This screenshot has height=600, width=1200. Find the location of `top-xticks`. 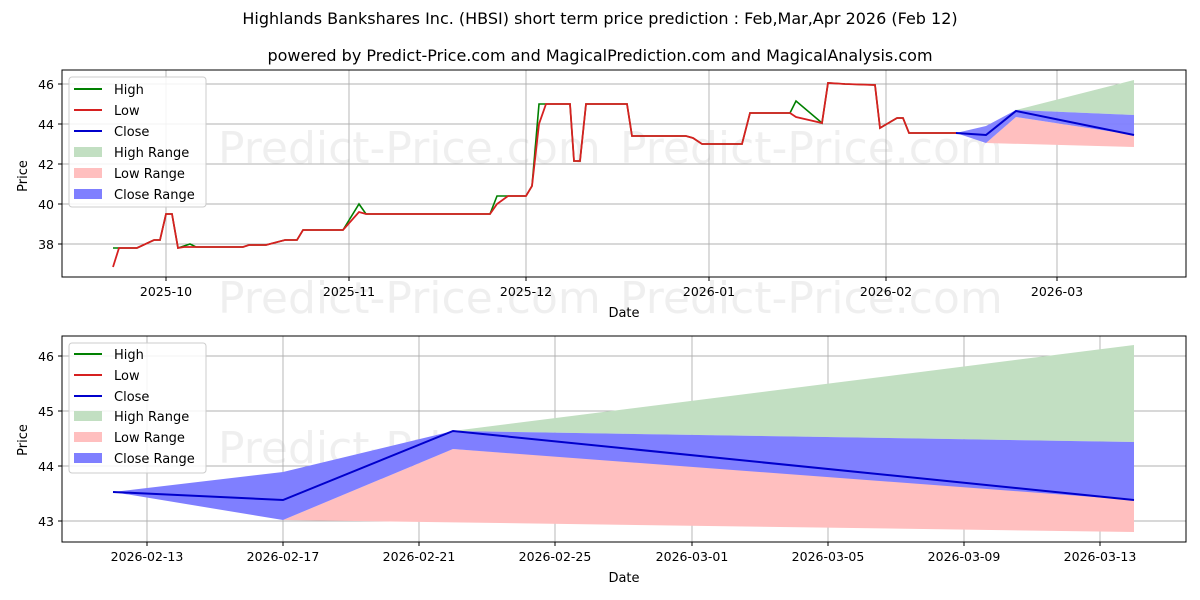

top-xticks is located at coordinates (611, 279).